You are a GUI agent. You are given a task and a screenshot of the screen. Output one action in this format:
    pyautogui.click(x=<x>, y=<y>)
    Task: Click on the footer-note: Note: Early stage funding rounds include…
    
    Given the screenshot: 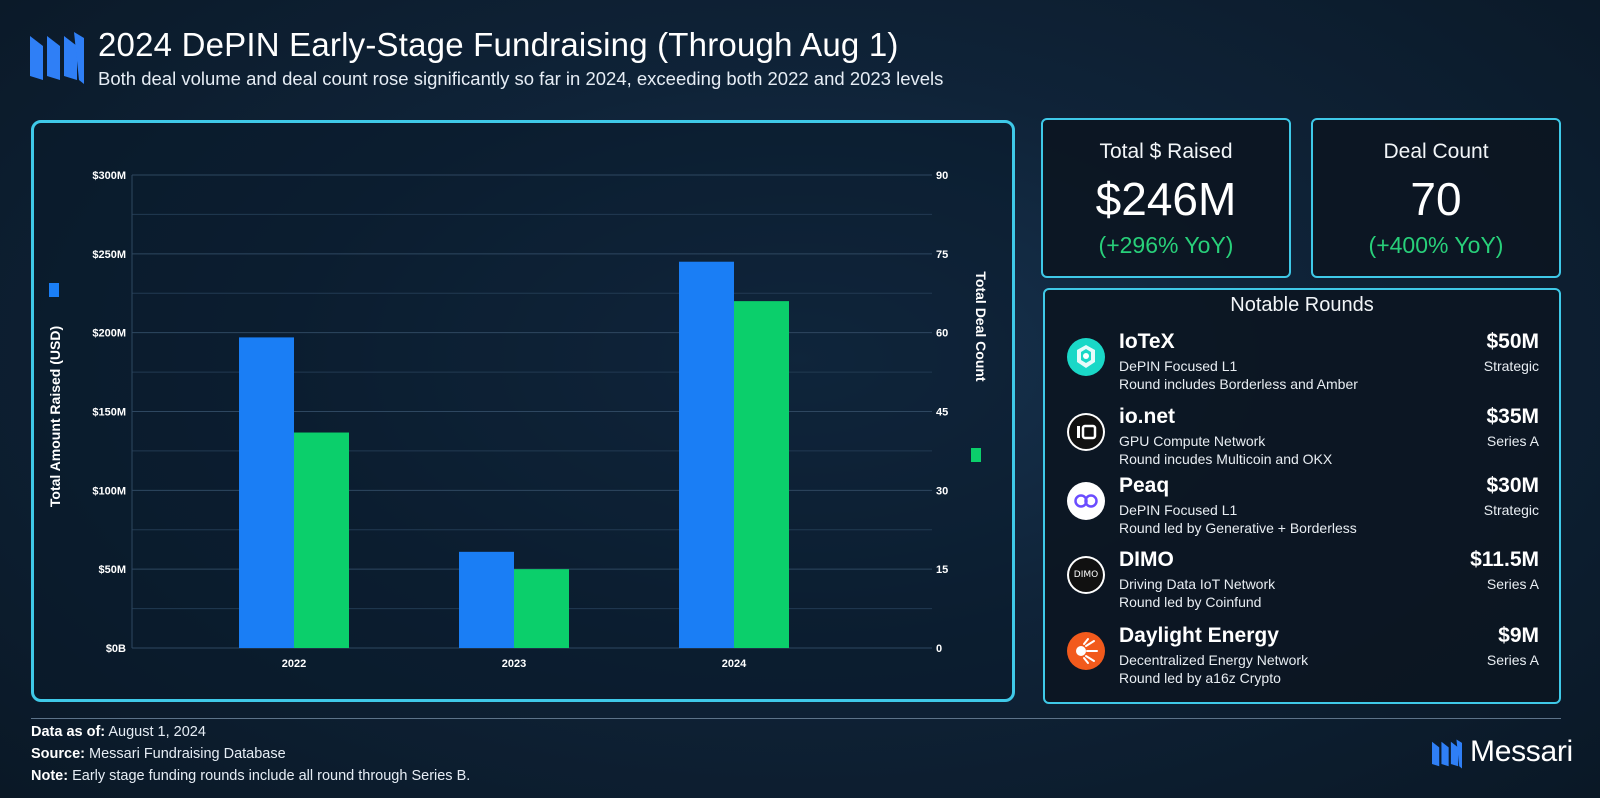 What is the action you would take?
    pyautogui.click(x=250, y=776)
    